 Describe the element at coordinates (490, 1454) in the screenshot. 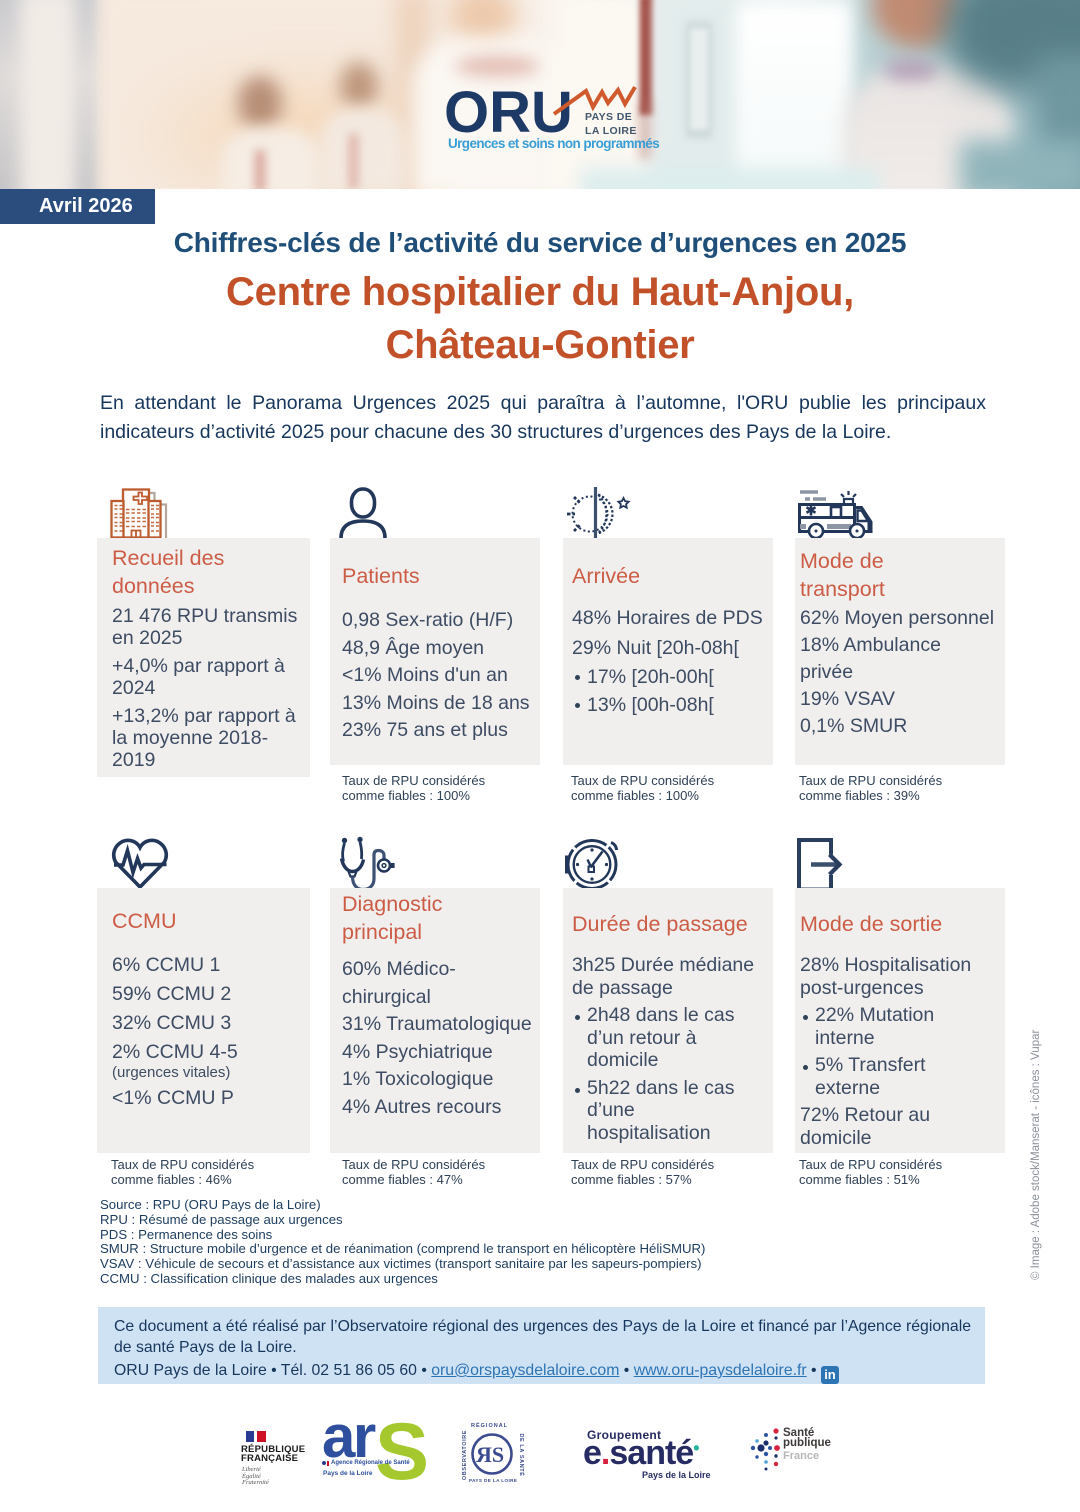

I see `svg-text: ЯS` at that location.